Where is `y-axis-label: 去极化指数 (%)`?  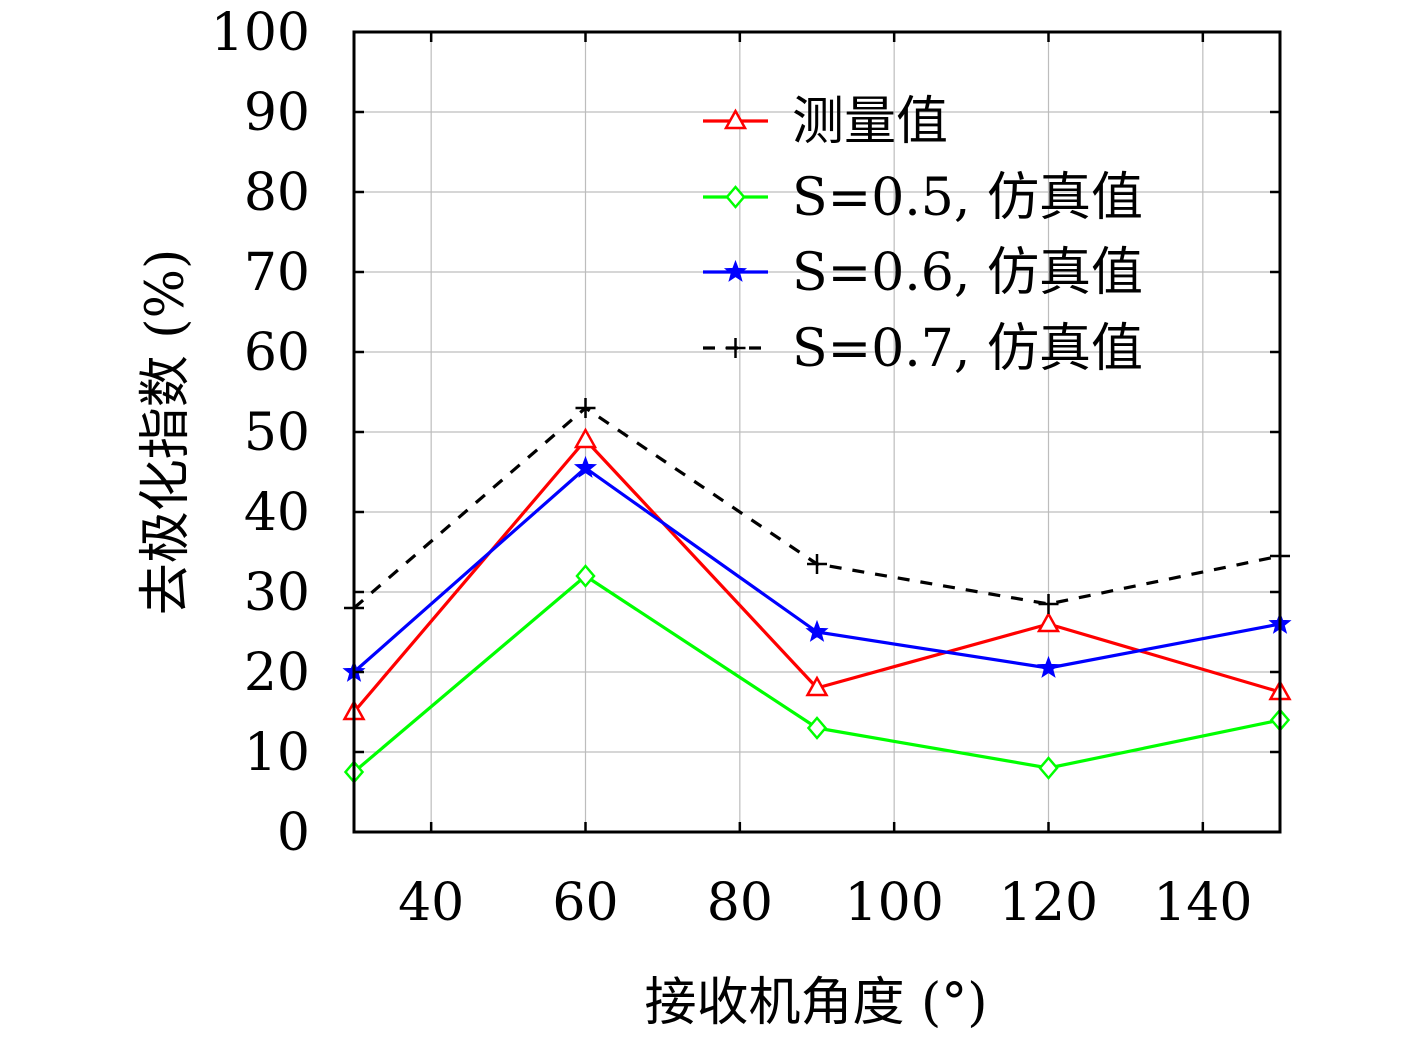 y-axis-label: 去极化指数 (%) is located at coordinates (166, 432).